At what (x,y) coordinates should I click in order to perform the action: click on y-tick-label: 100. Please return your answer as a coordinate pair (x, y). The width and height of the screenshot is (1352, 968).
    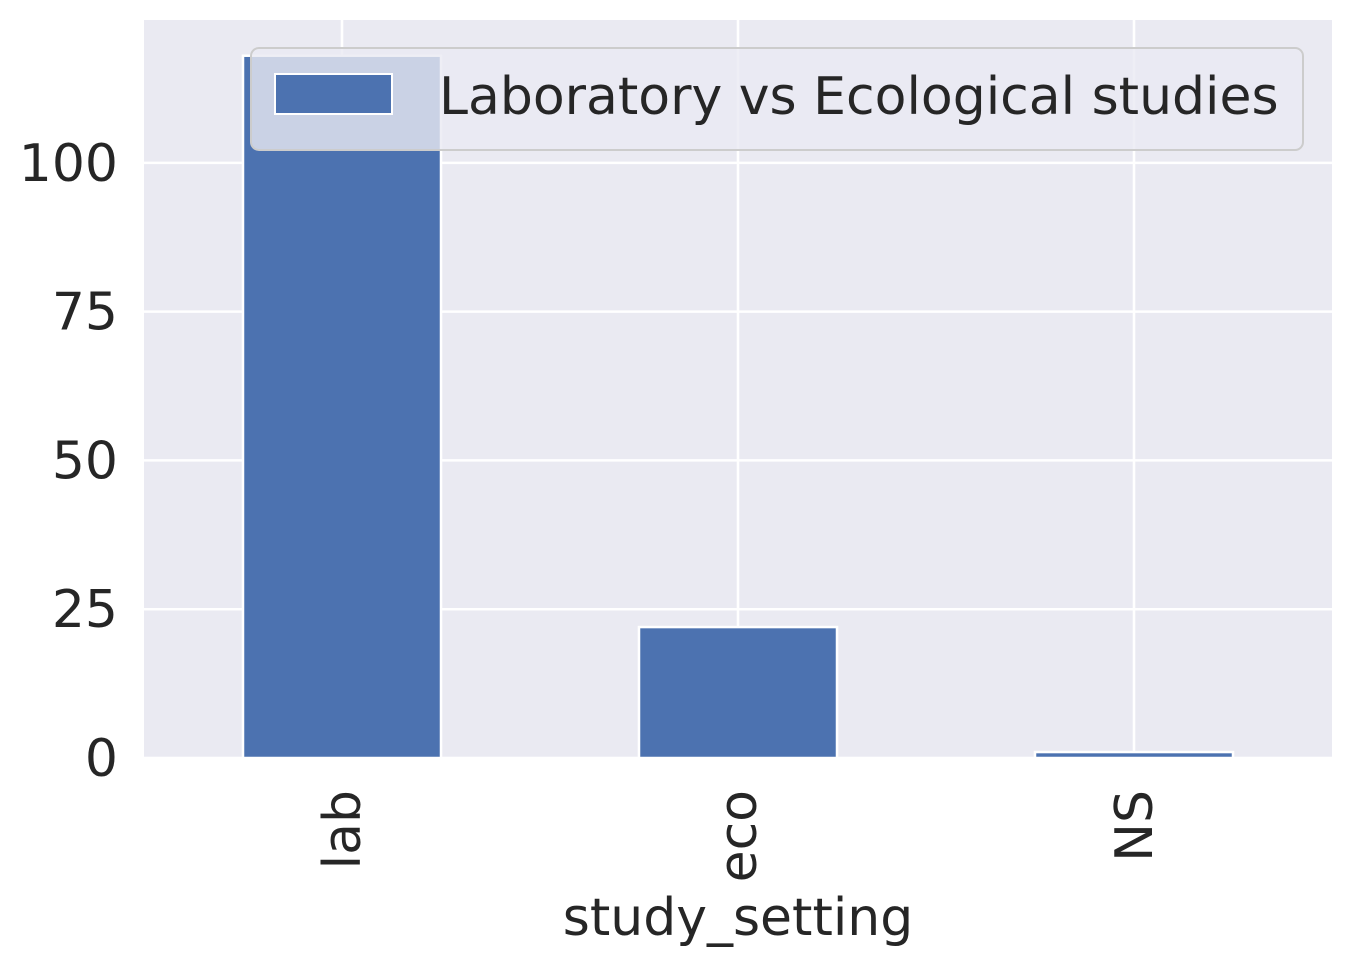
    Looking at the image, I should click on (68, 164).